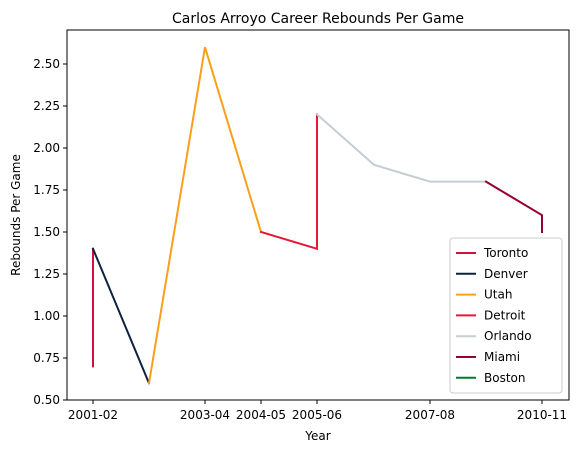 The image size is (579, 453). What do you see at coordinates (46, 148) in the screenshot?
I see `y-tick-label: 2.00` at bounding box center [46, 148].